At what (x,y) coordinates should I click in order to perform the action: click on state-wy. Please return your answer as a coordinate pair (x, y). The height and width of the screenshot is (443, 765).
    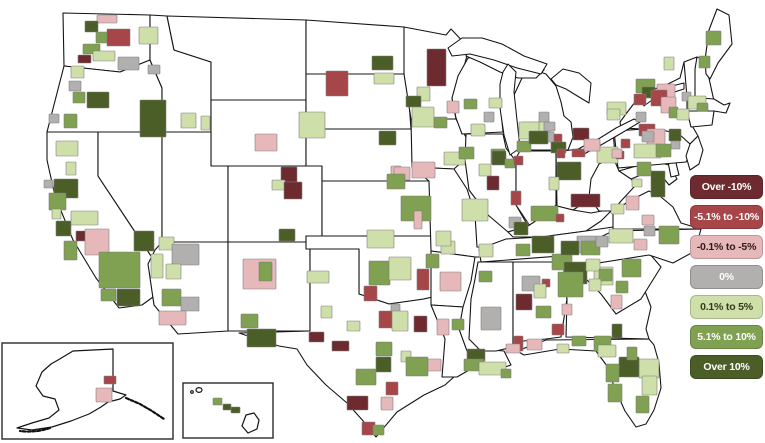
    Looking at the image, I should click on (258, 133).